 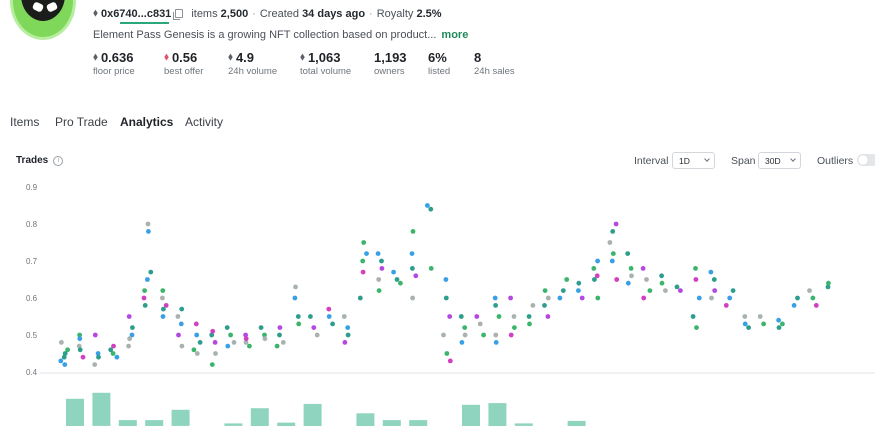 I want to click on span-select: 30D, so click(x=779, y=160).